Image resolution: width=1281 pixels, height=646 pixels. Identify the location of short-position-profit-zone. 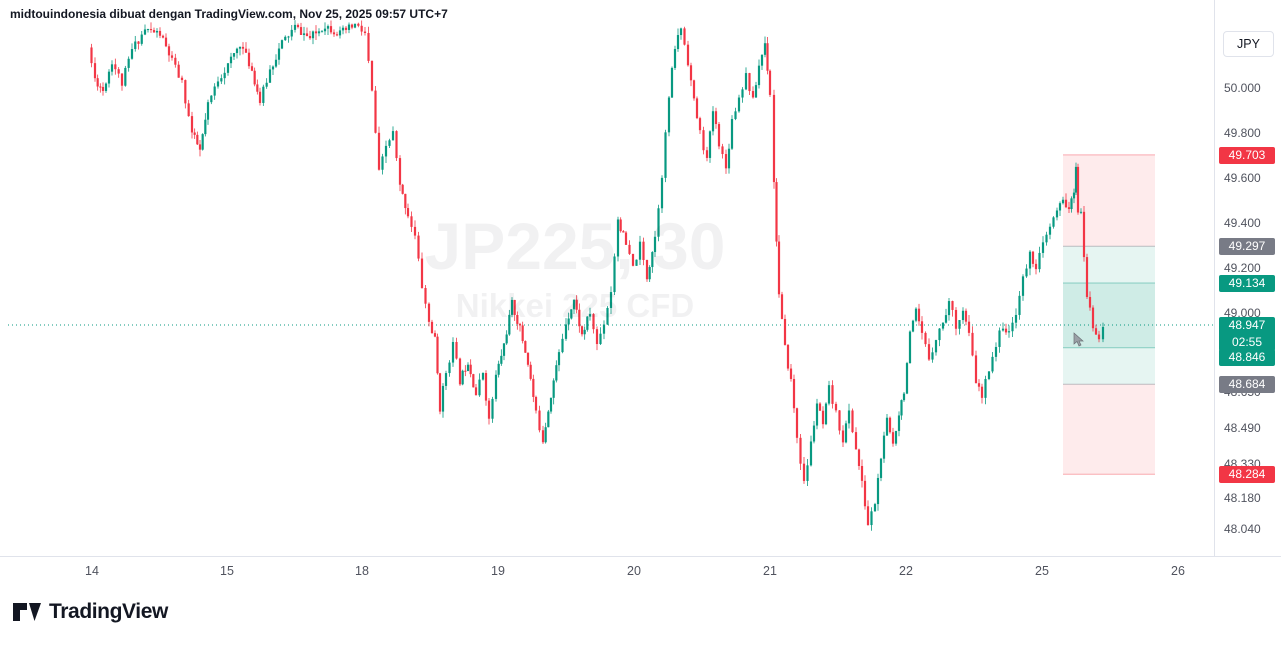
(1109, 297).